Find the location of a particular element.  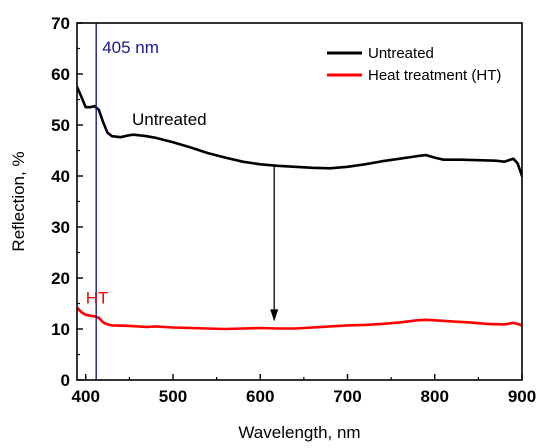

legend-label-0: Untreated is located at coordinates (401, 53).